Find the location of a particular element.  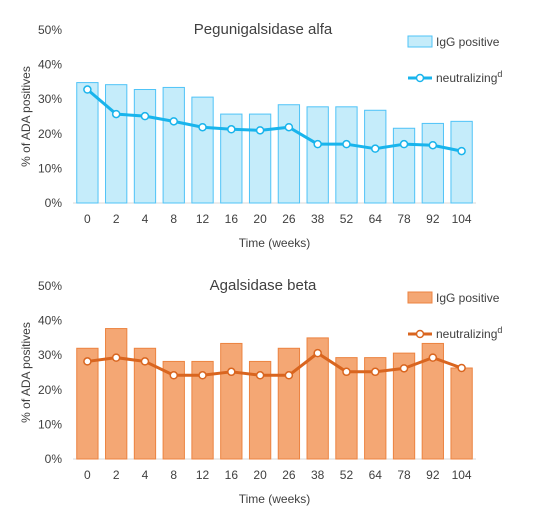

legend-label-line-text: neutralizing is located at coordinates (466, 78).